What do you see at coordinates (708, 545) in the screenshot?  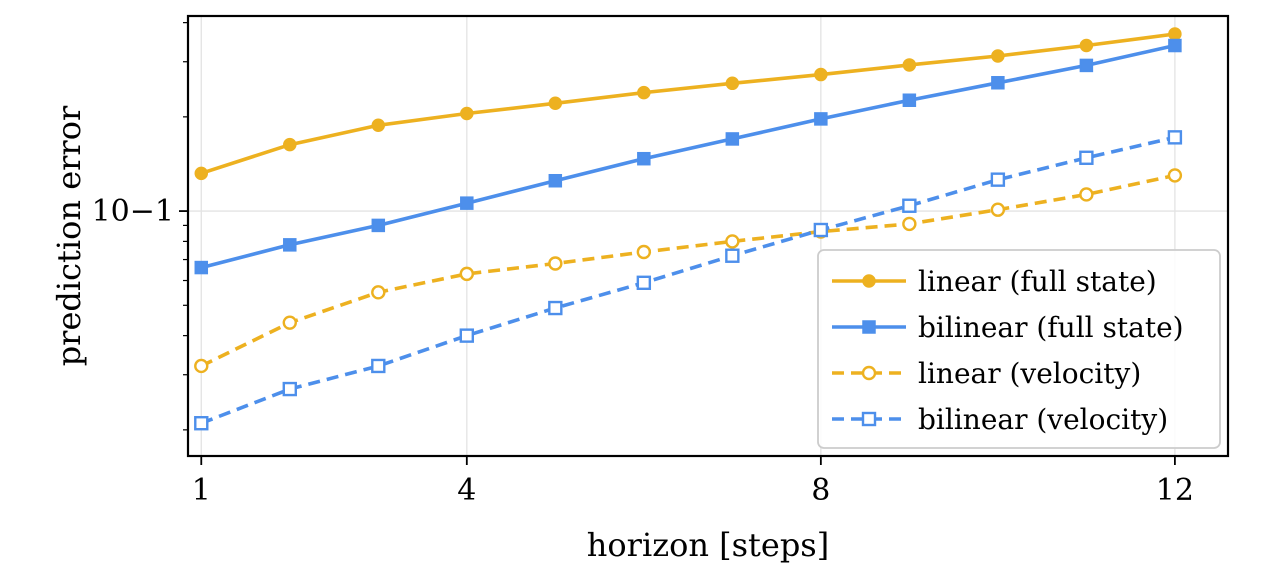 I see `x-axis-label: horizon [steps]` at bounding box center [708, 545].